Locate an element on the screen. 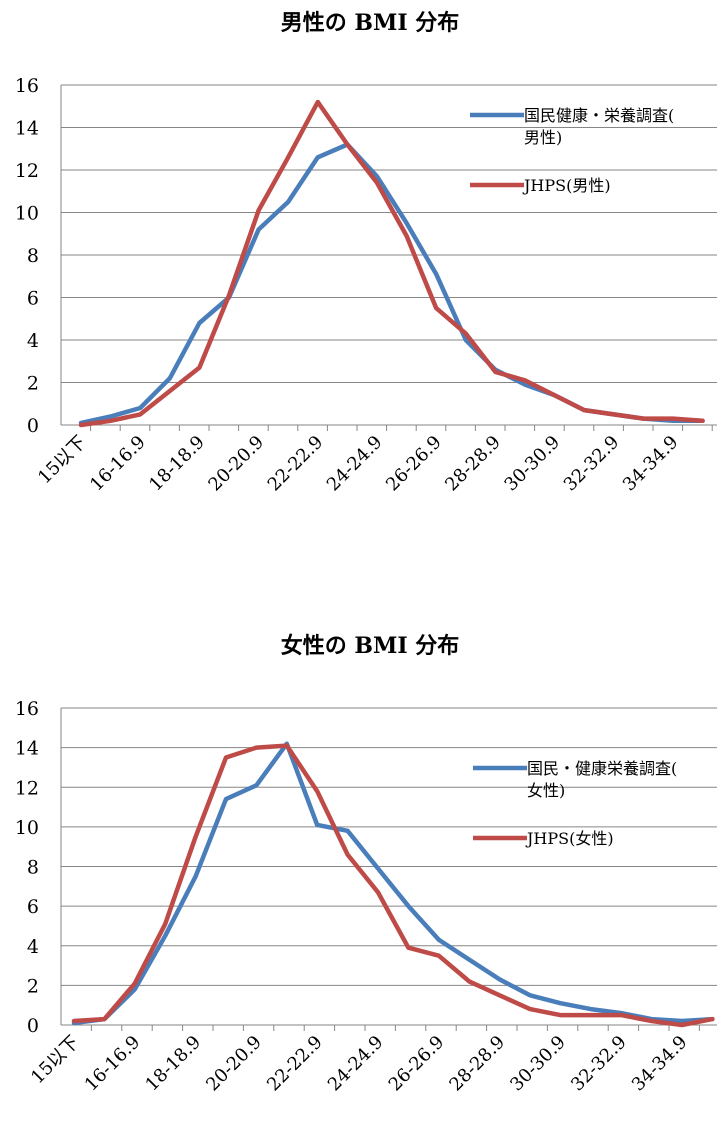 The image size is (721, 1139). chart-title: 男性の BMI 分布 is located at coordinates (370, 23).